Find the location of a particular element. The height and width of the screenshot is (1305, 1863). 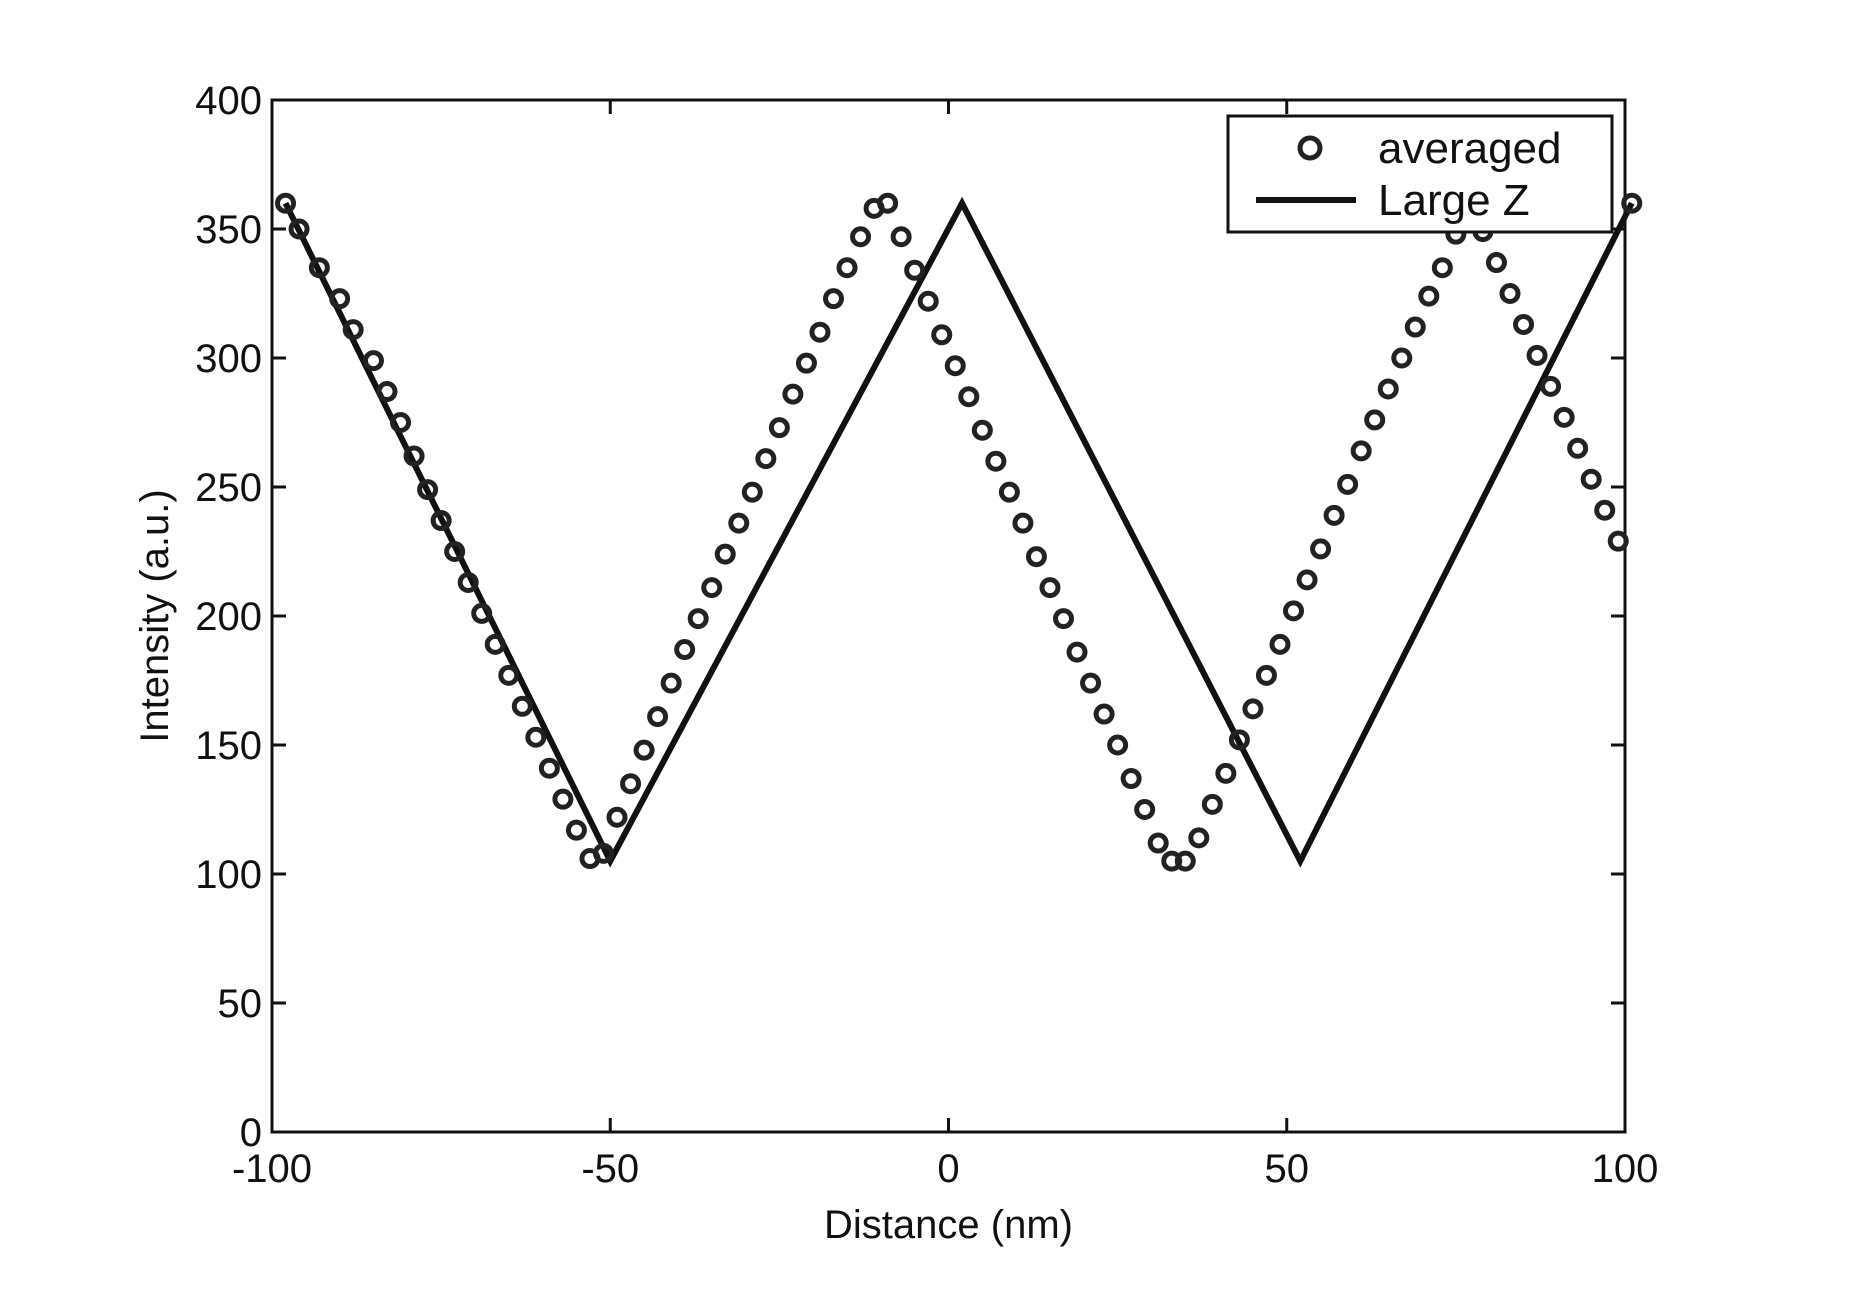

y-tick-label: 100 is located at coordinates (228, 875).